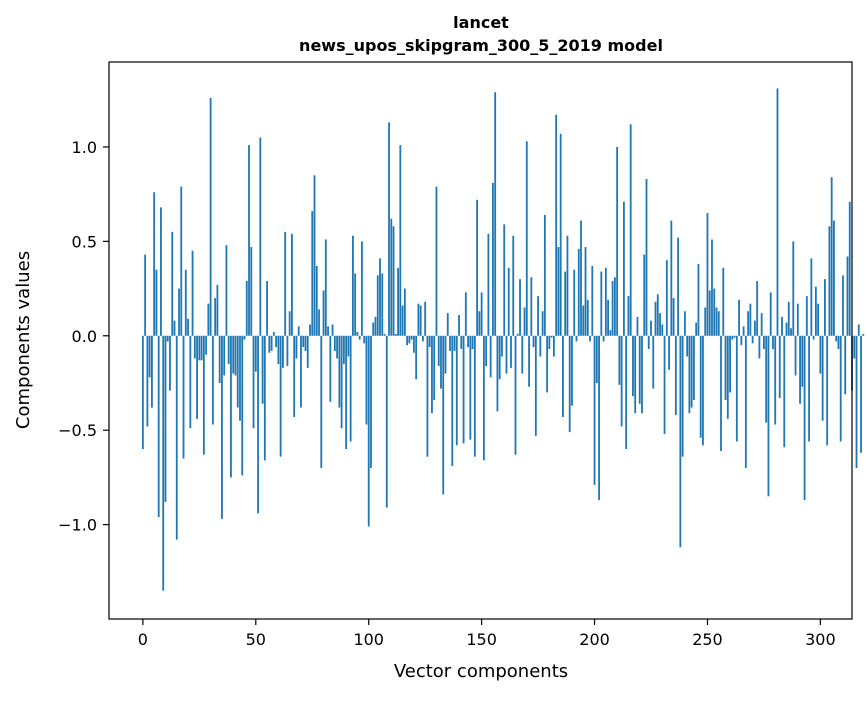 The height and width of the screenshot is (701, 867). Describe the element at coordinates (143, 639) in the screenshot. I see `x-tick-label: 0` at that location.